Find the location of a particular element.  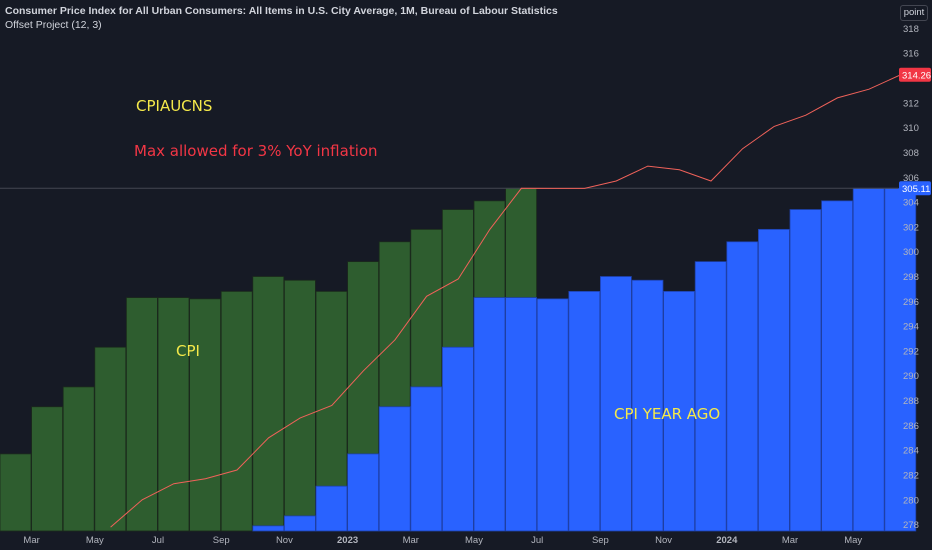

y-tick-label: 308 is located at coordinates (911, 153).